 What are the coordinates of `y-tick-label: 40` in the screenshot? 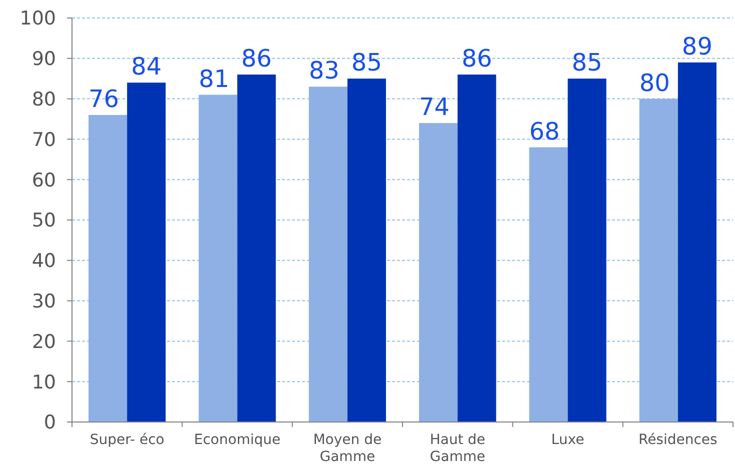 It's located at (44, 261).